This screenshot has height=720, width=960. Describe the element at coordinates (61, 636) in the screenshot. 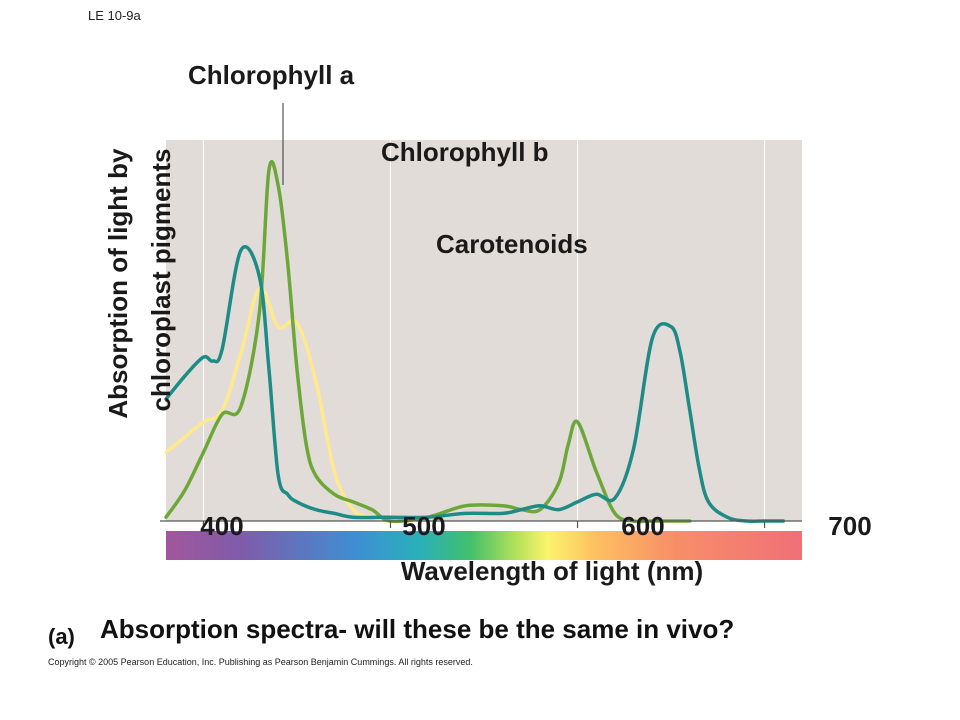

I see `panel-label: (a)` at that location.